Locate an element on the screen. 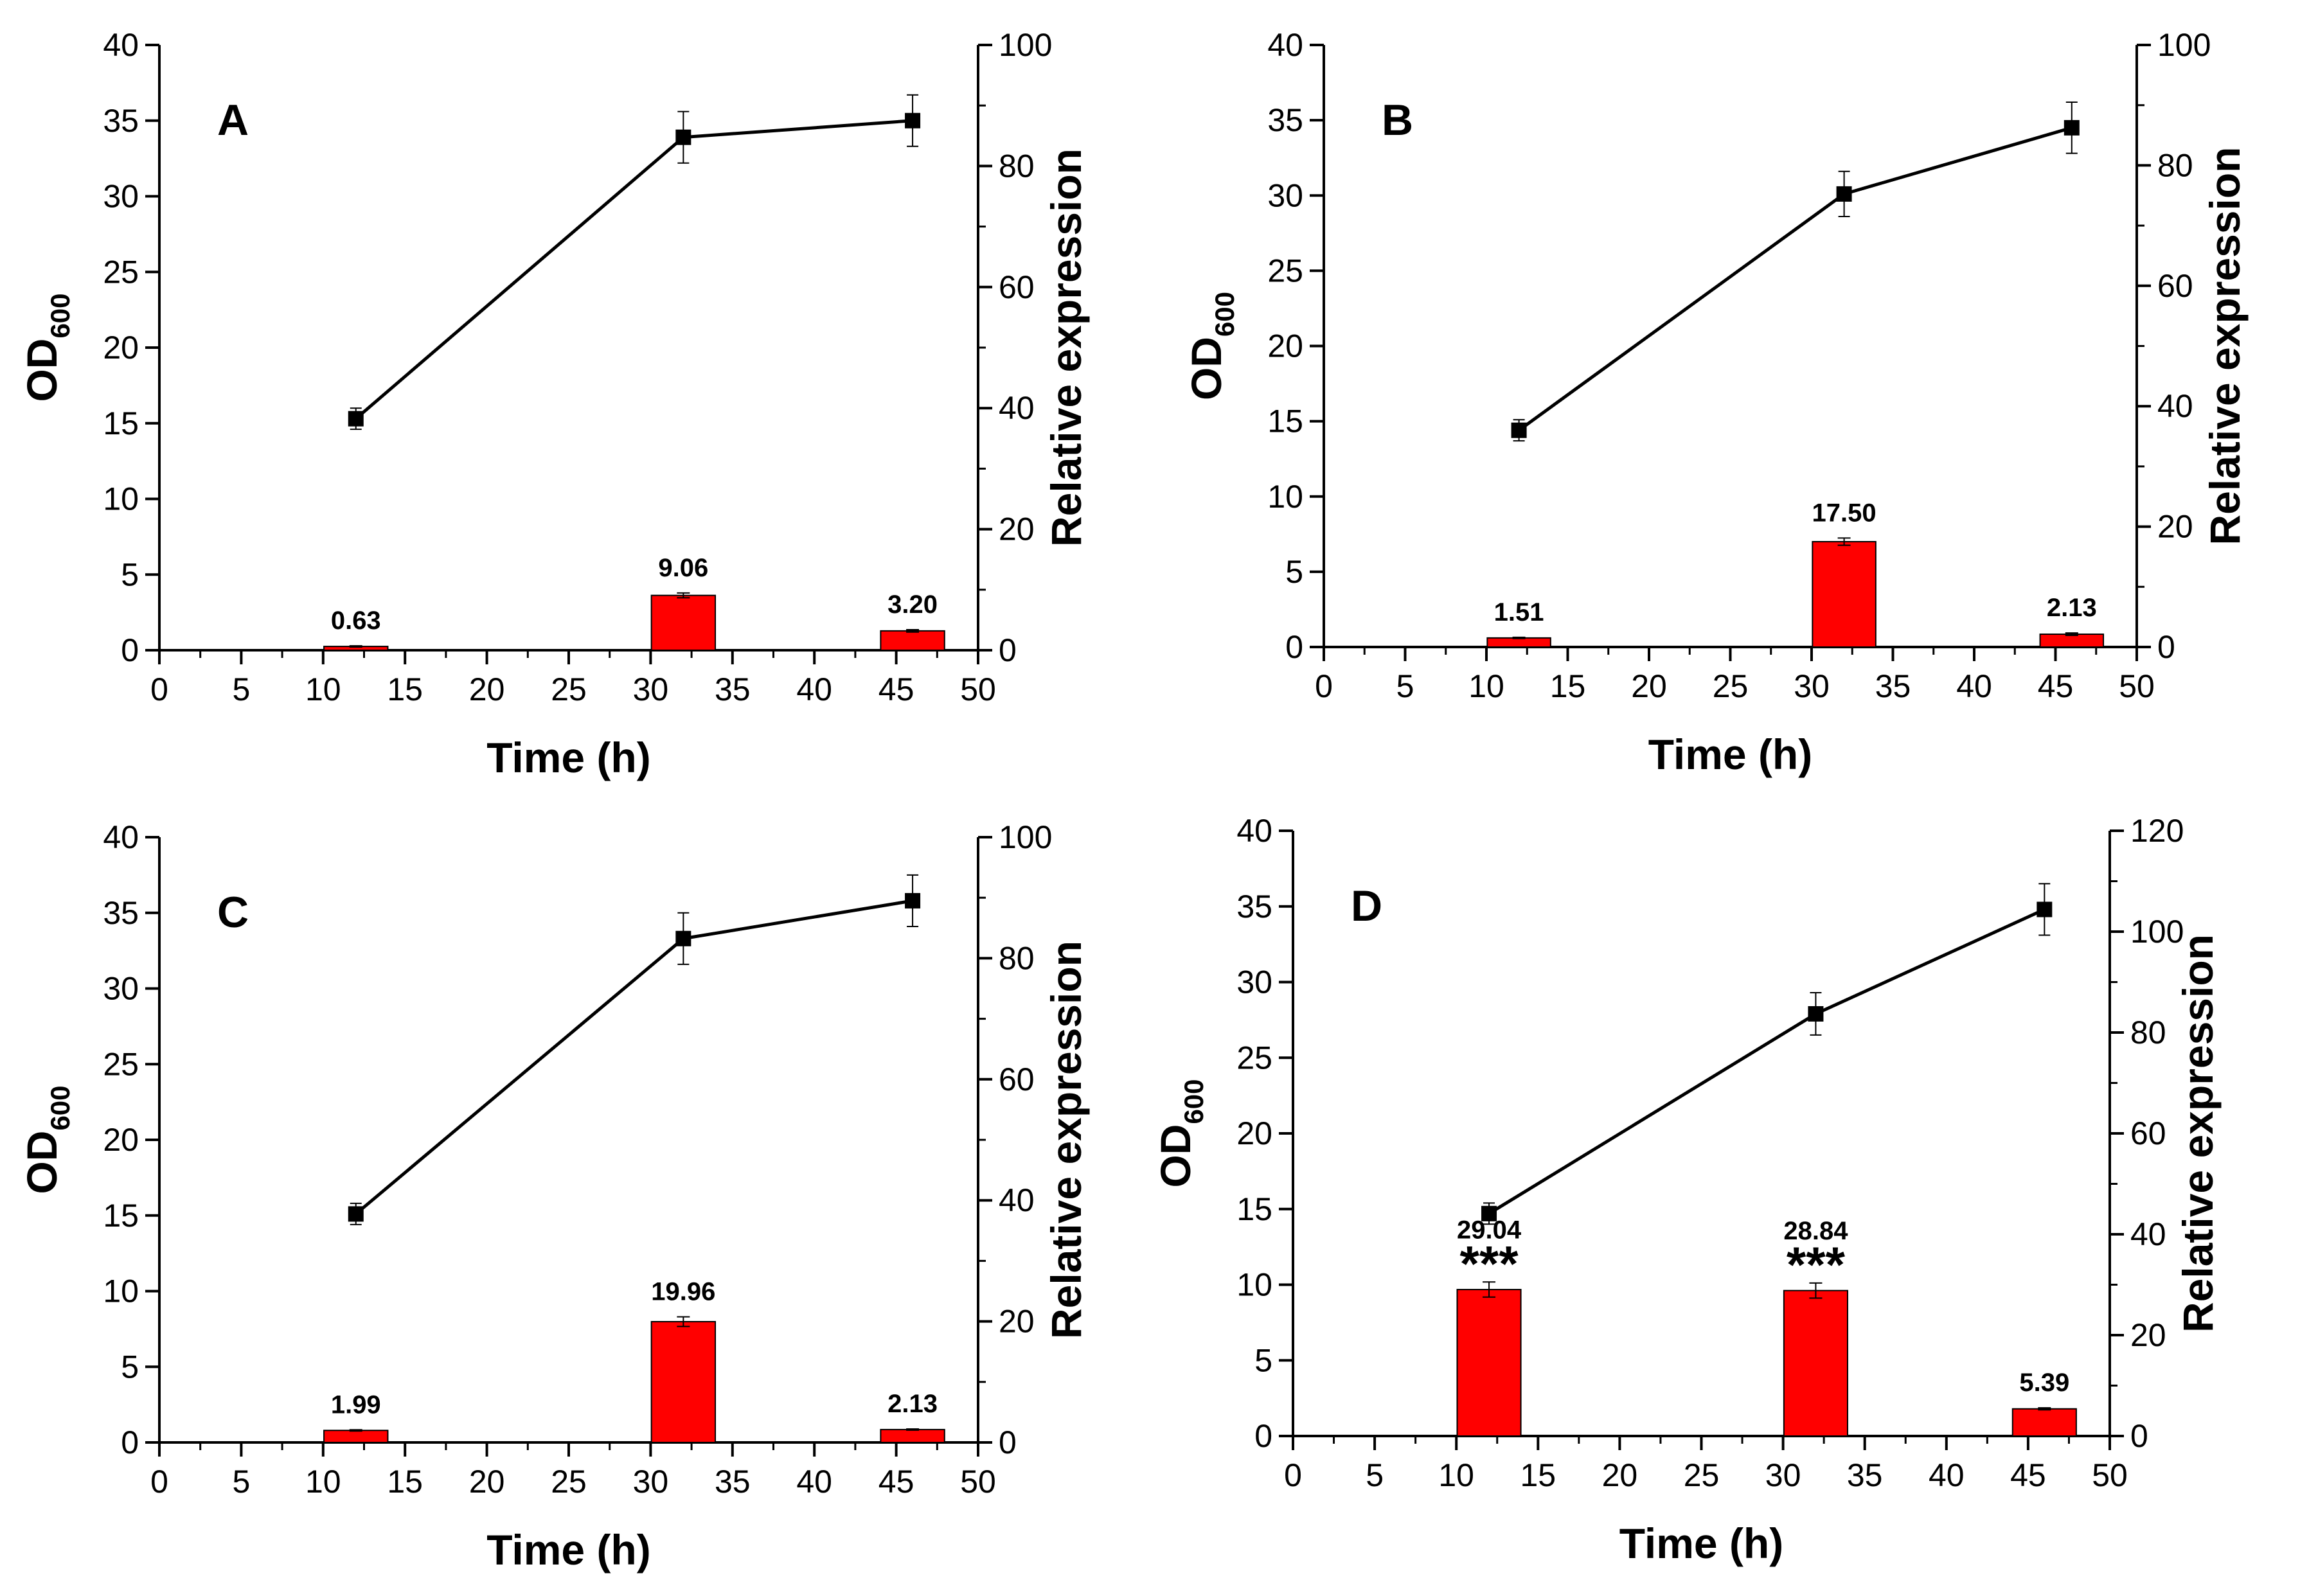  bar-data-label: 19.96 is located at coordinates (683, 1291).